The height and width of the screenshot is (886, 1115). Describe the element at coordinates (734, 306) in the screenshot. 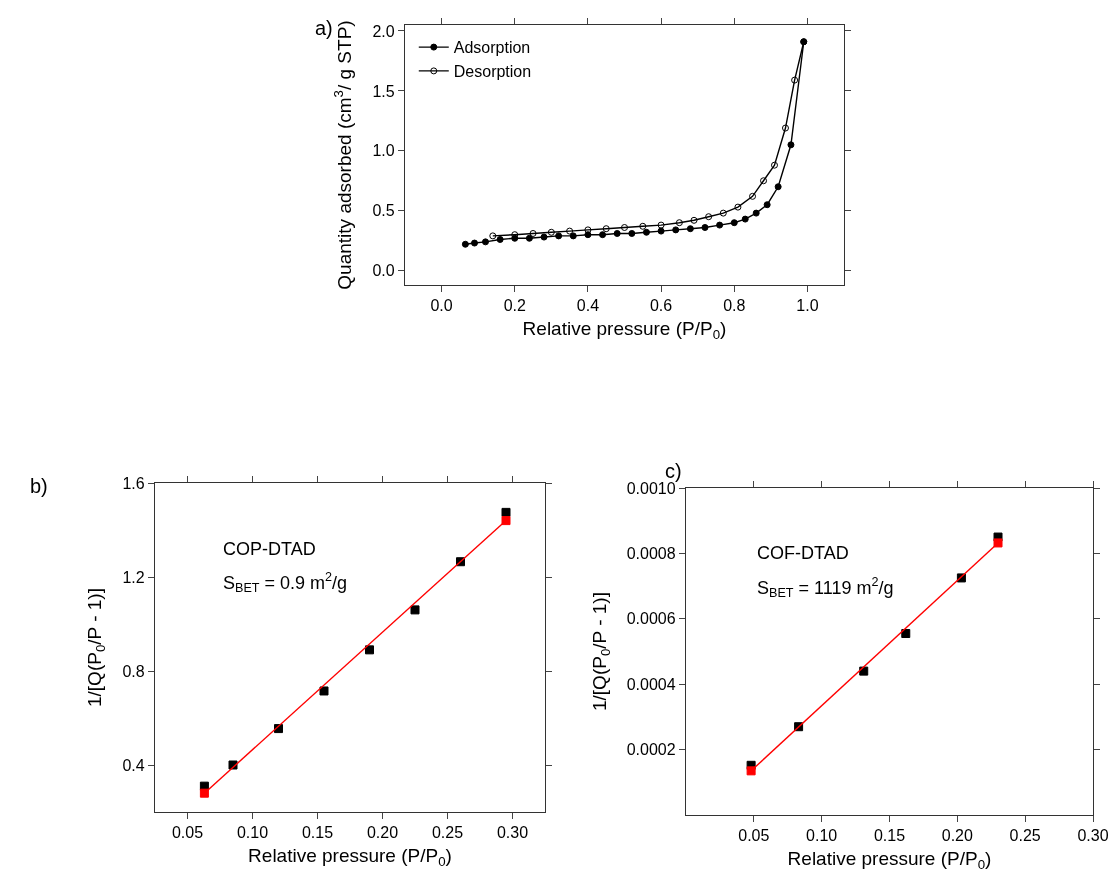

I see `x-tick-label: 0.8` at that location.